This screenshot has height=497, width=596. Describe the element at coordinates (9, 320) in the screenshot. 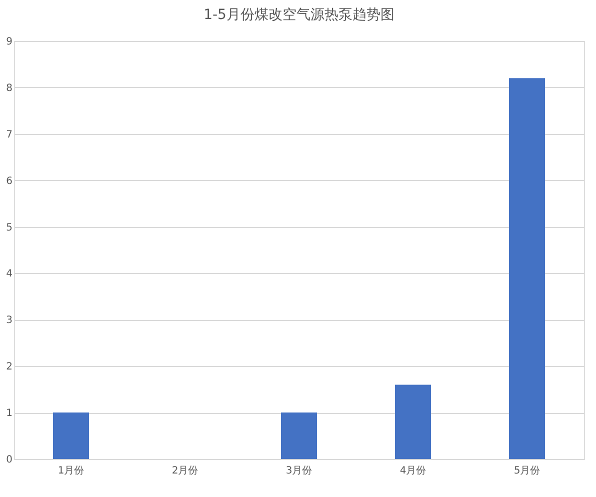

I see `y-tick-label: 3` at that location.